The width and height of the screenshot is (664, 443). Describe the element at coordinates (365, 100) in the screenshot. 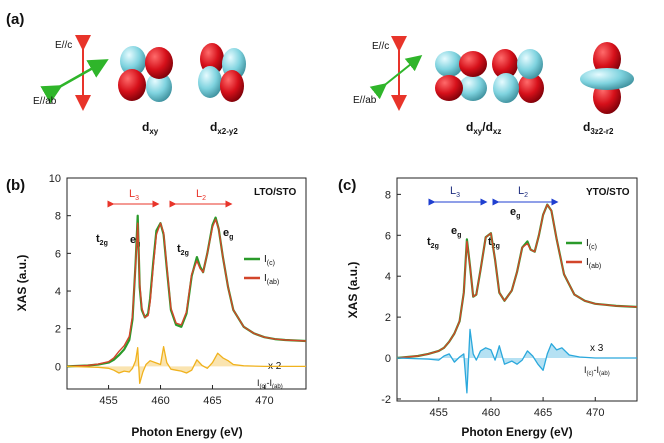

I see `e-ab-label-right: E//ab` at that location.